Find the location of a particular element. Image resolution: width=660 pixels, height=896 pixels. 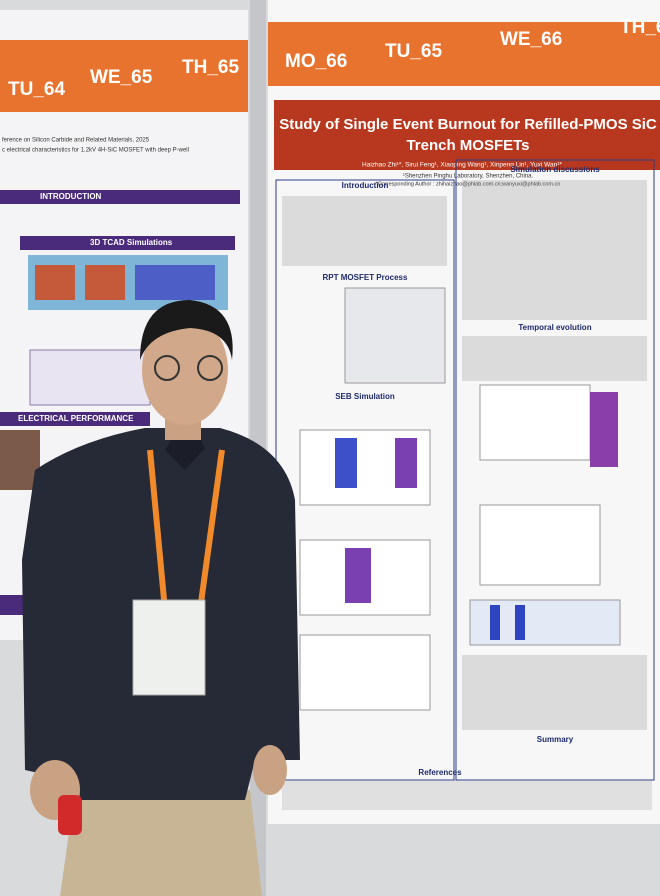

board-label: WE_65 is located at coordinates (121, 77).